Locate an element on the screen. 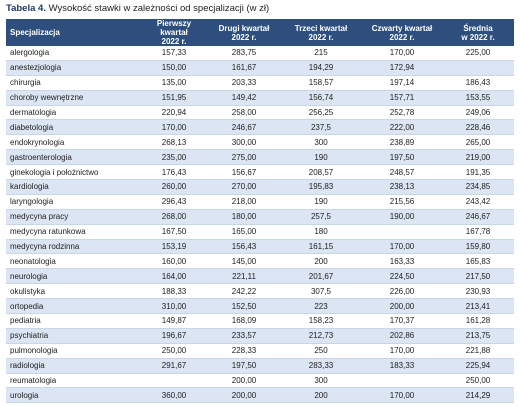 The image size is (520, 406). rate-cell: 222,00 is located at coordinates (402, 127).